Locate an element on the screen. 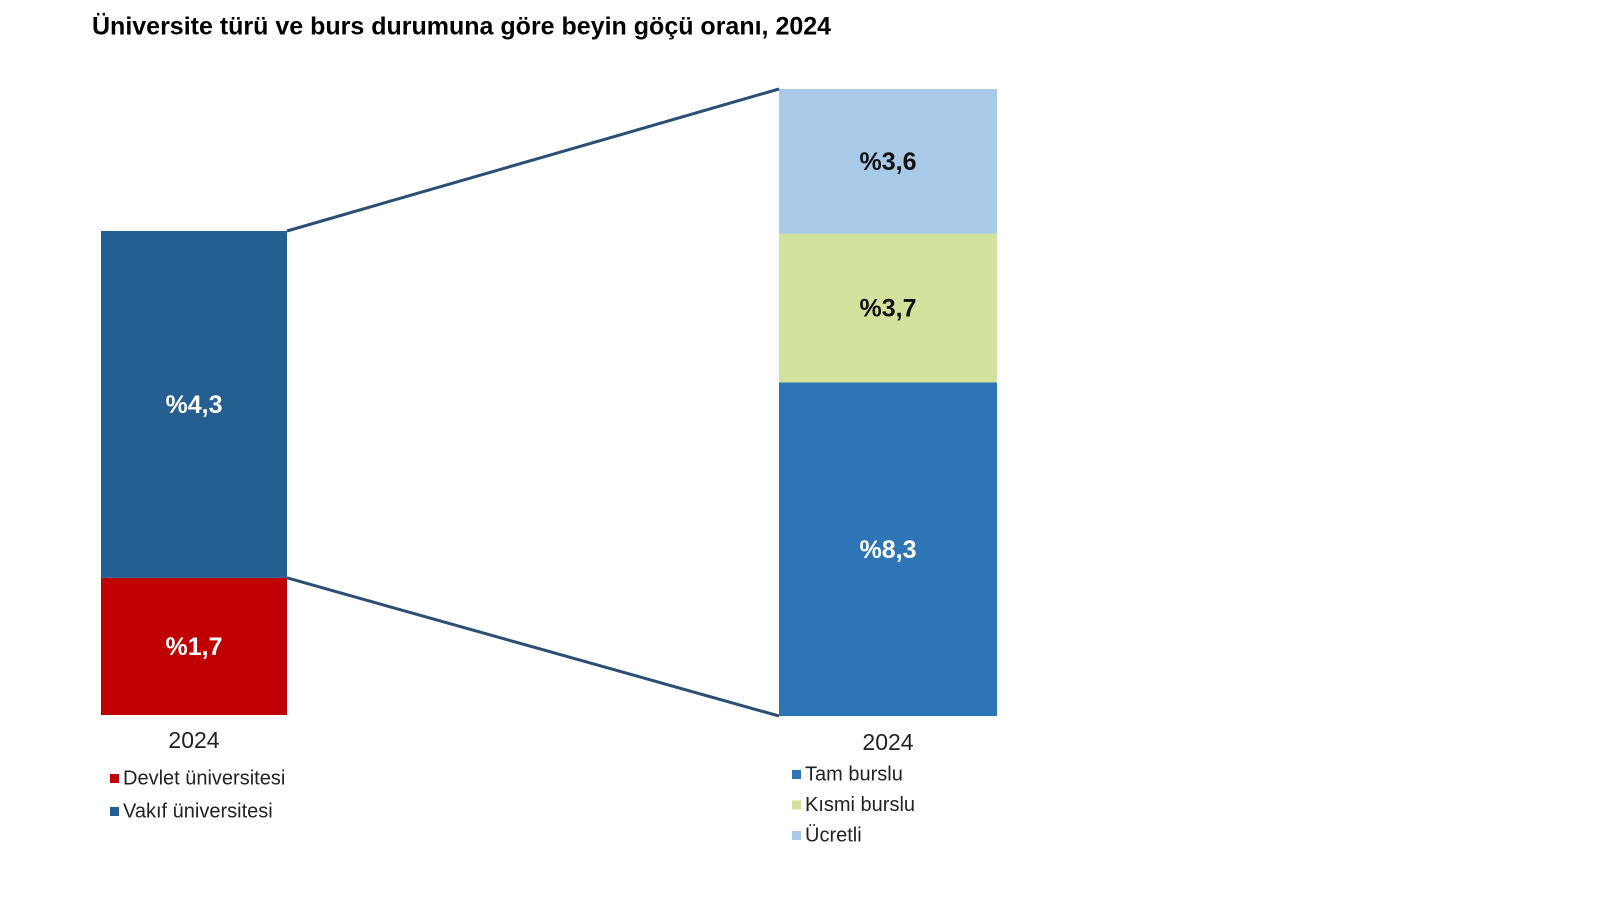 The width and height of the screenshot is (1611, 904). value-label: %4,3 is located at coordinates (194, 405).